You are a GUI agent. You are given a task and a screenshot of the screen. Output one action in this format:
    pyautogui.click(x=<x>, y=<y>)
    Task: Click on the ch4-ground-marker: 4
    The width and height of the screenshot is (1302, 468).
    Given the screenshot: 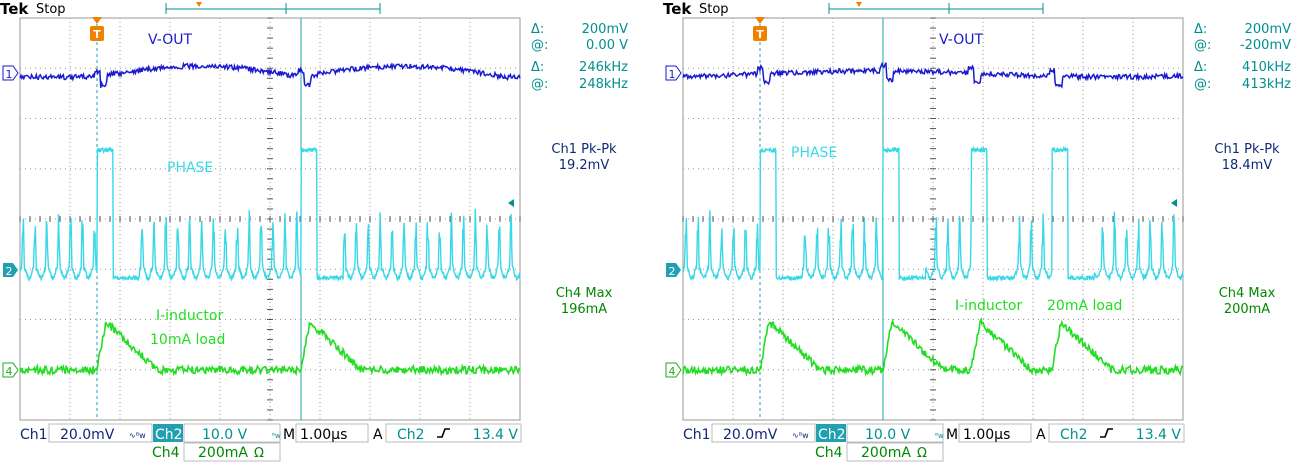 What is the action you would take?
    pyautogui.click(x=673, y=370)
    